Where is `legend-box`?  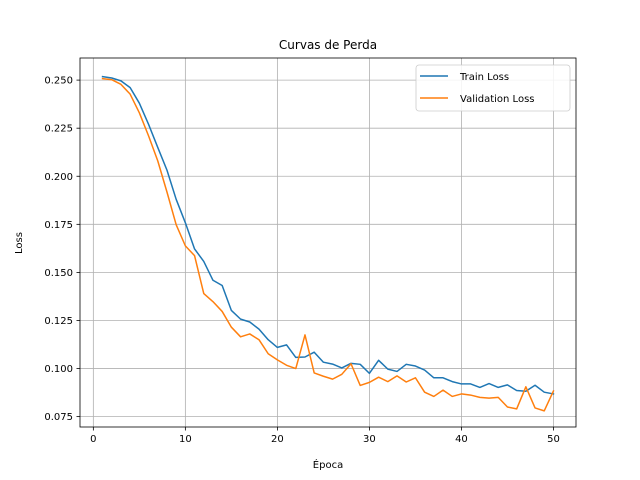
legend-box is located at coordinates (493, 88).